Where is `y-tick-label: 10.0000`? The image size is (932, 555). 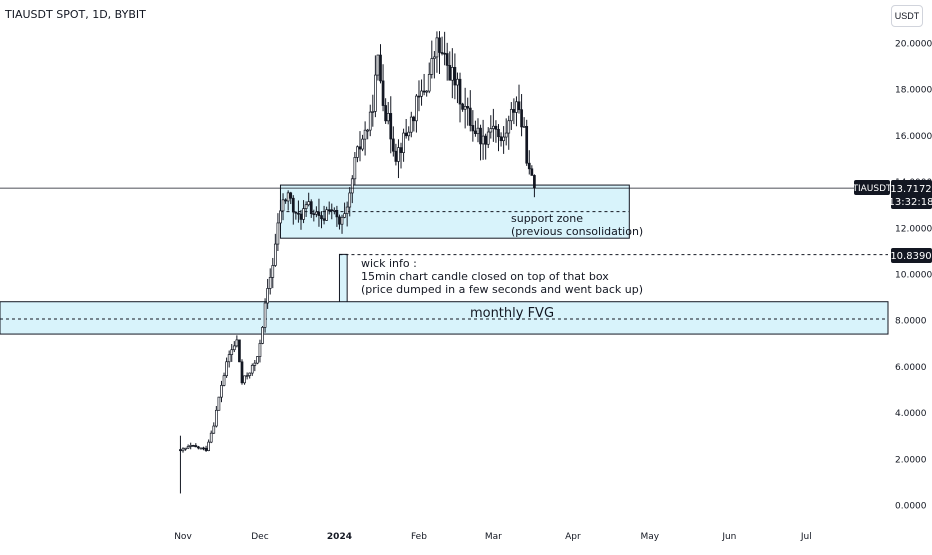 y-tick-label: 10.0000 is located at coordinates (913, 276).